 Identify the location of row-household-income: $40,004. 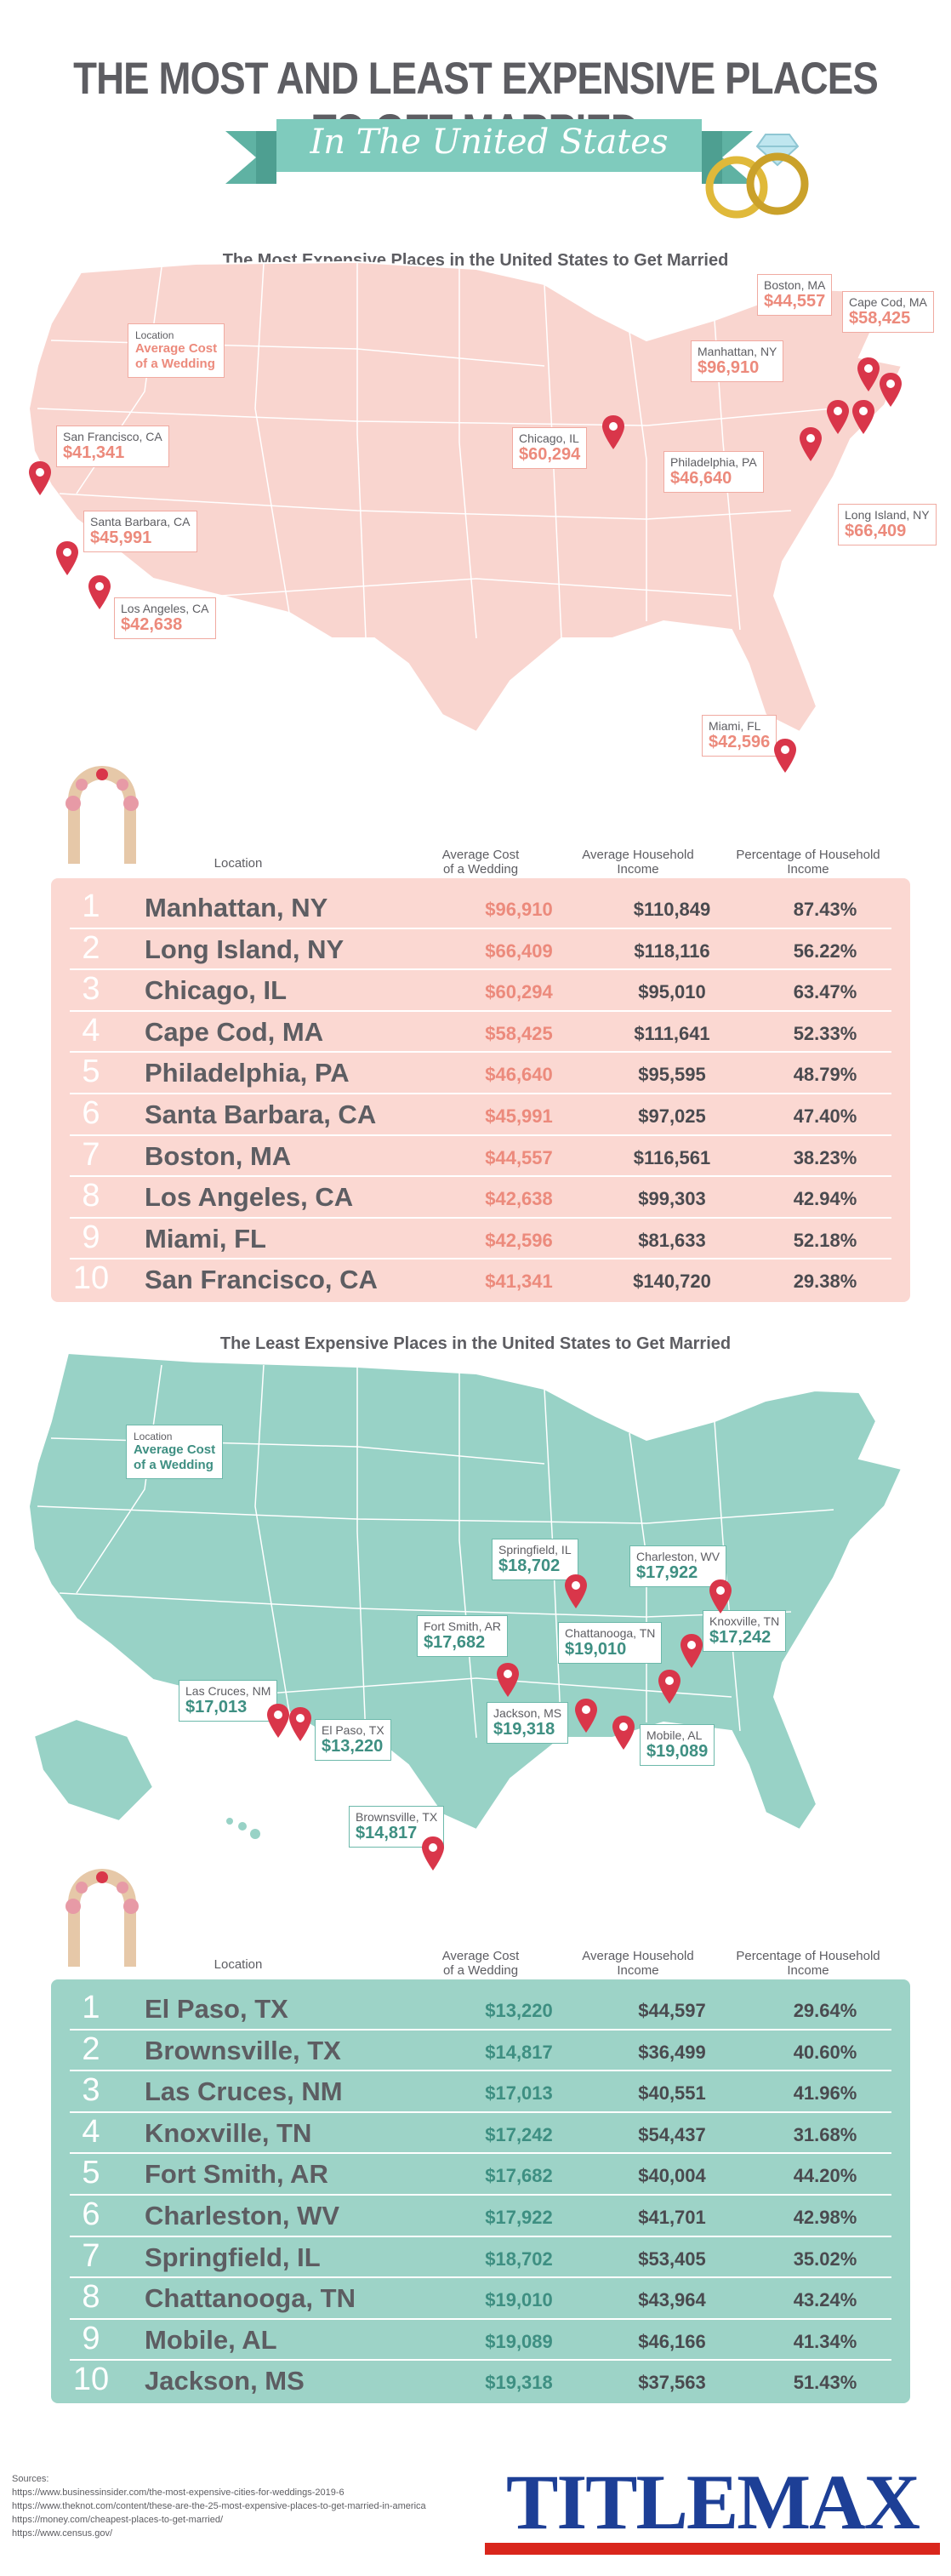
(672, 2176).